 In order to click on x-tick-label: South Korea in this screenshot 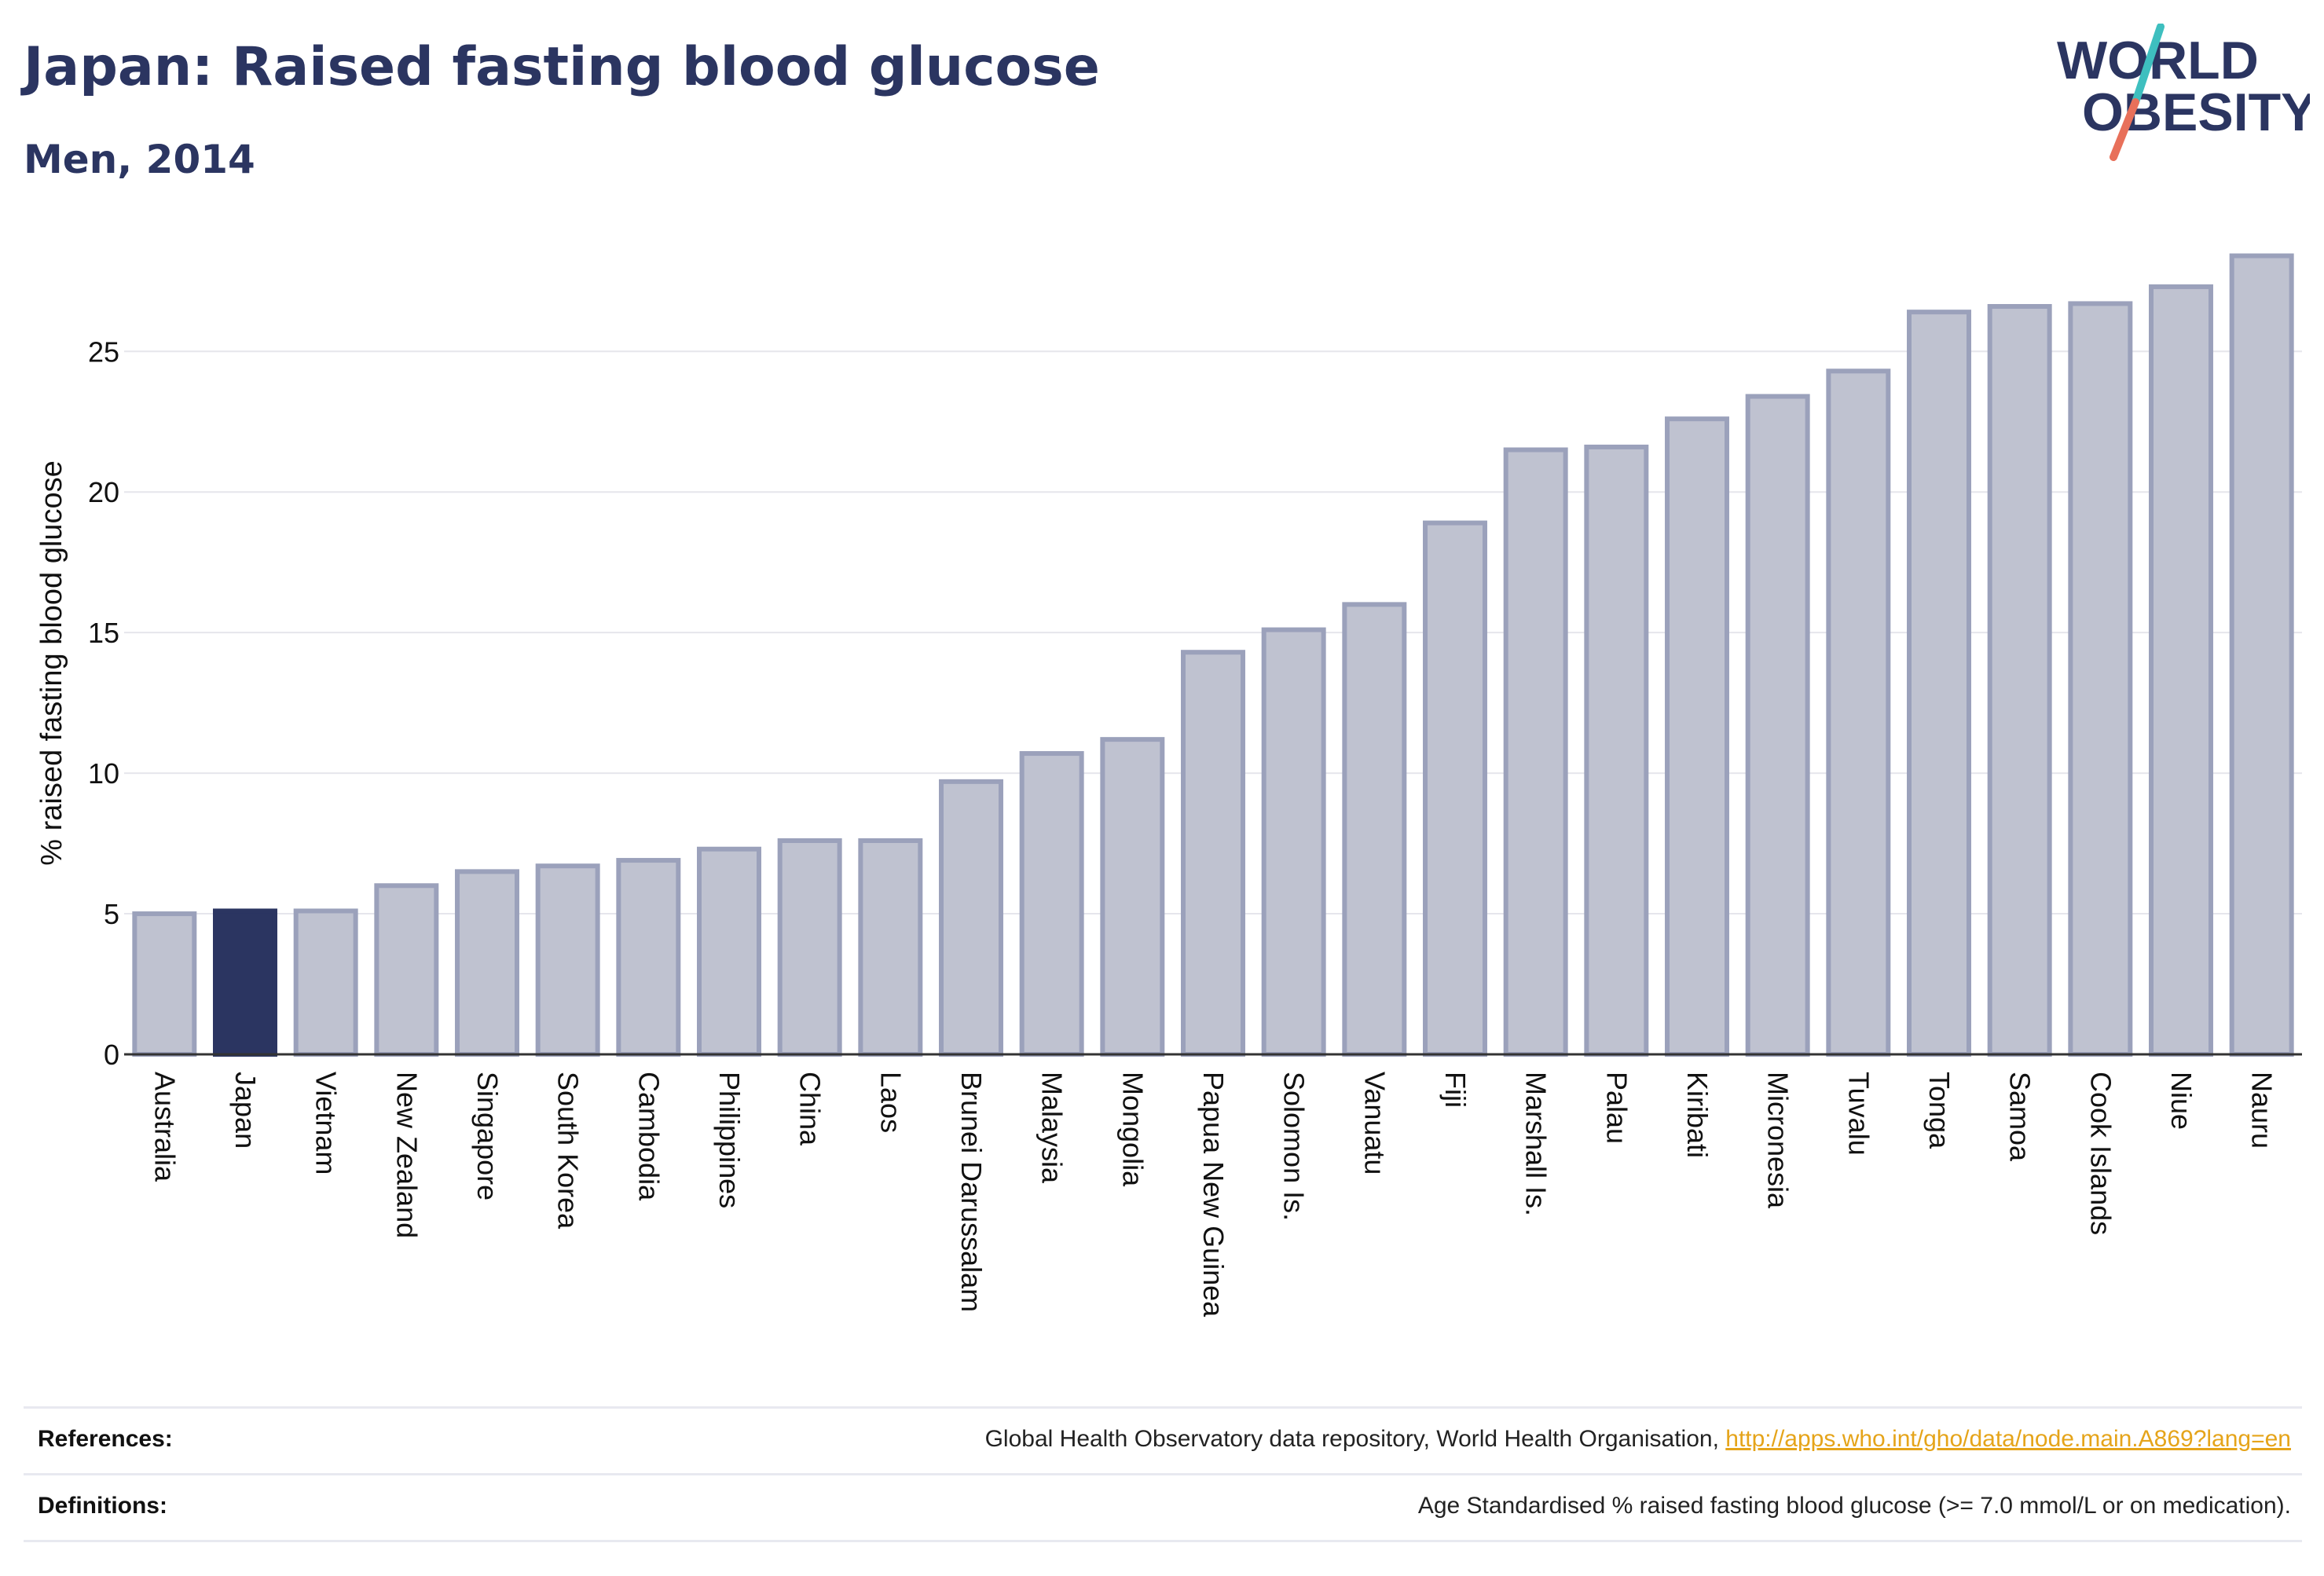, I will do `click(568, 1151)`.